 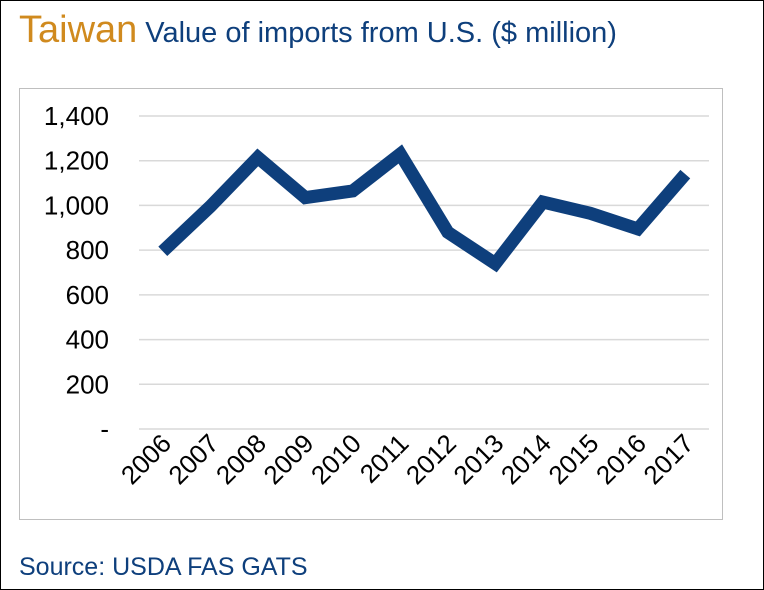 What do you see at coordinates (146, 459) in the screenshot?
I see `x-tick-label: 2006` at bounding box center [146, 459].